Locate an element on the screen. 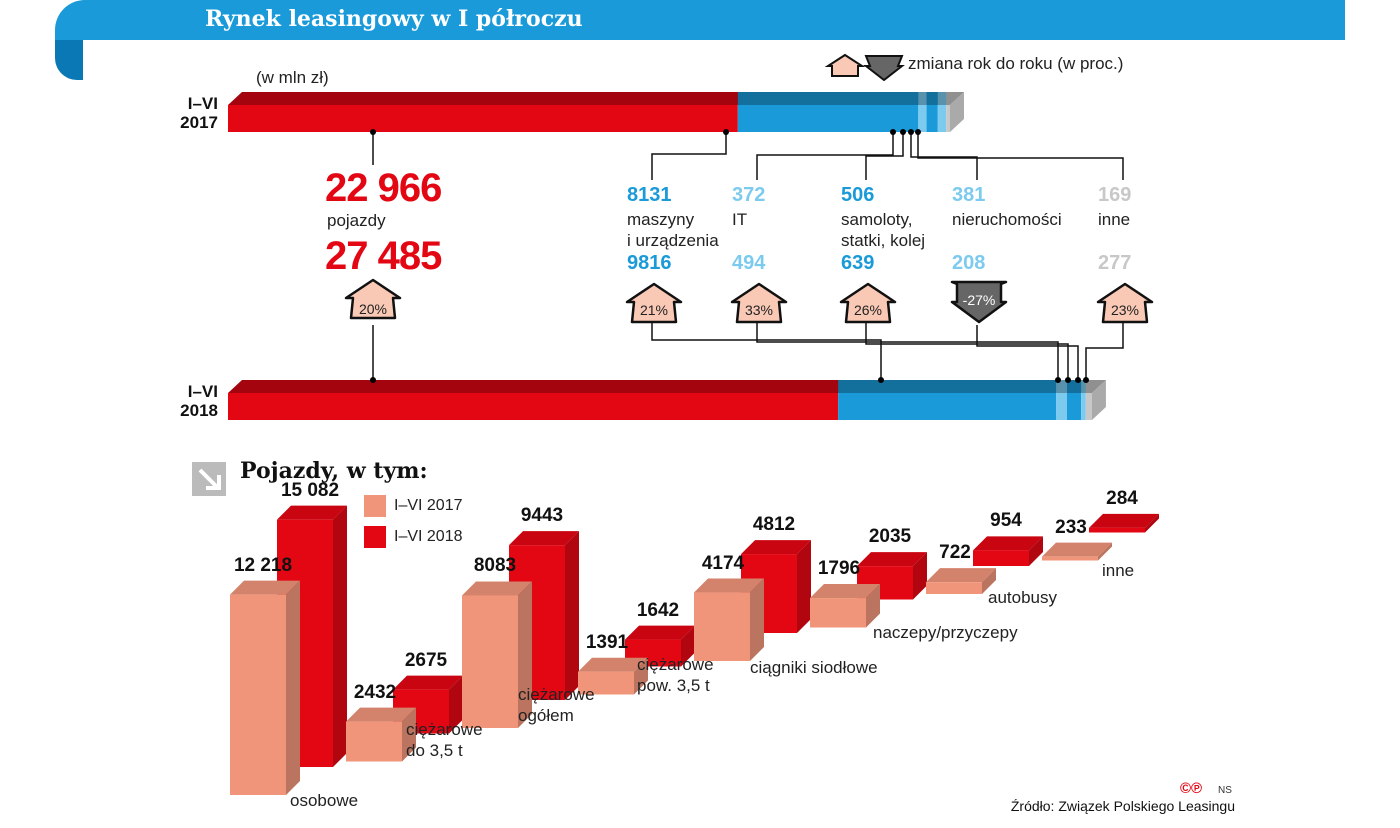 The width and height of the screenshot is (1400, 828). value-label-2017: 722 is located at coordinates (955, 553).